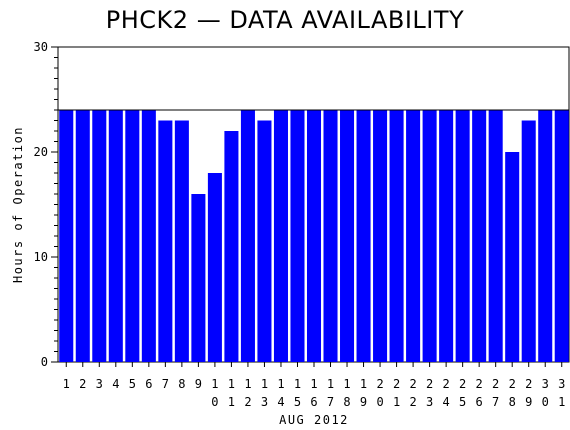  Describe the element at coordinates (41, 152) in the screenshot. I see `y-tick-label: 20` at that location.